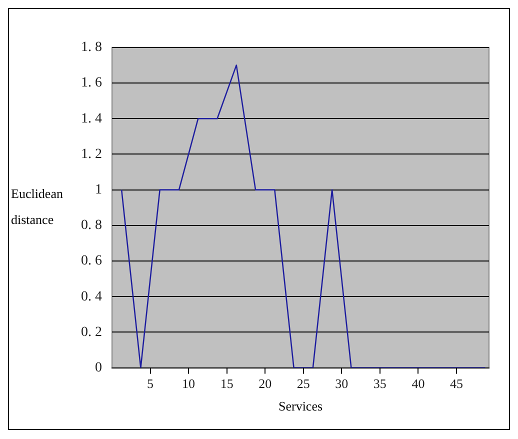 This screenshot has height=439, width=518. Describe the element at coordinates (91, 118) in the screenshot. I see `y-tick-label: 1. 4` at that location.